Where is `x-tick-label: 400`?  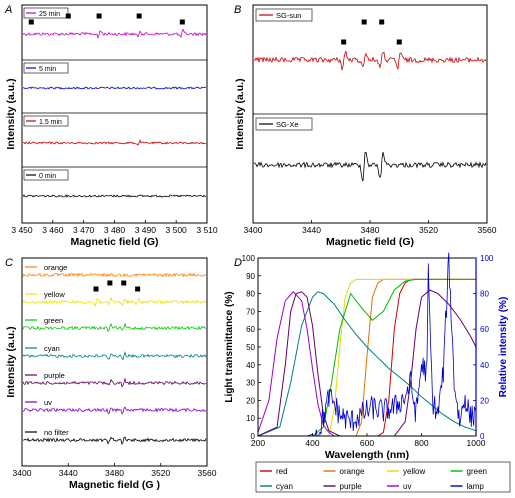
x-tick-label: 400 is located at coordinates (312, 443).